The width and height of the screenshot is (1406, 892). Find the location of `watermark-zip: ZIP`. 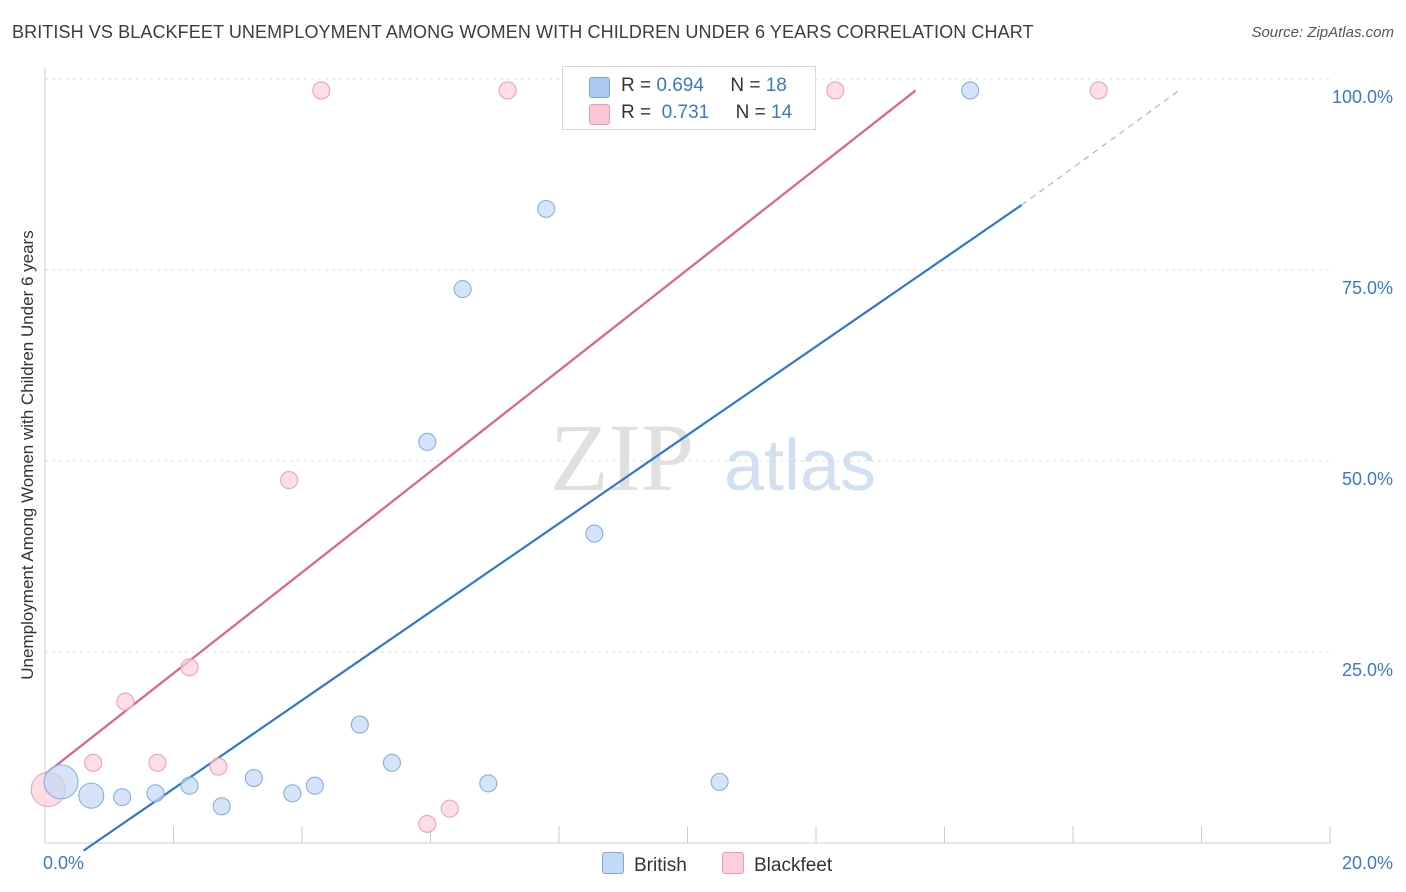

watermark-zip: ZIP is located at coordinates (622, 457).